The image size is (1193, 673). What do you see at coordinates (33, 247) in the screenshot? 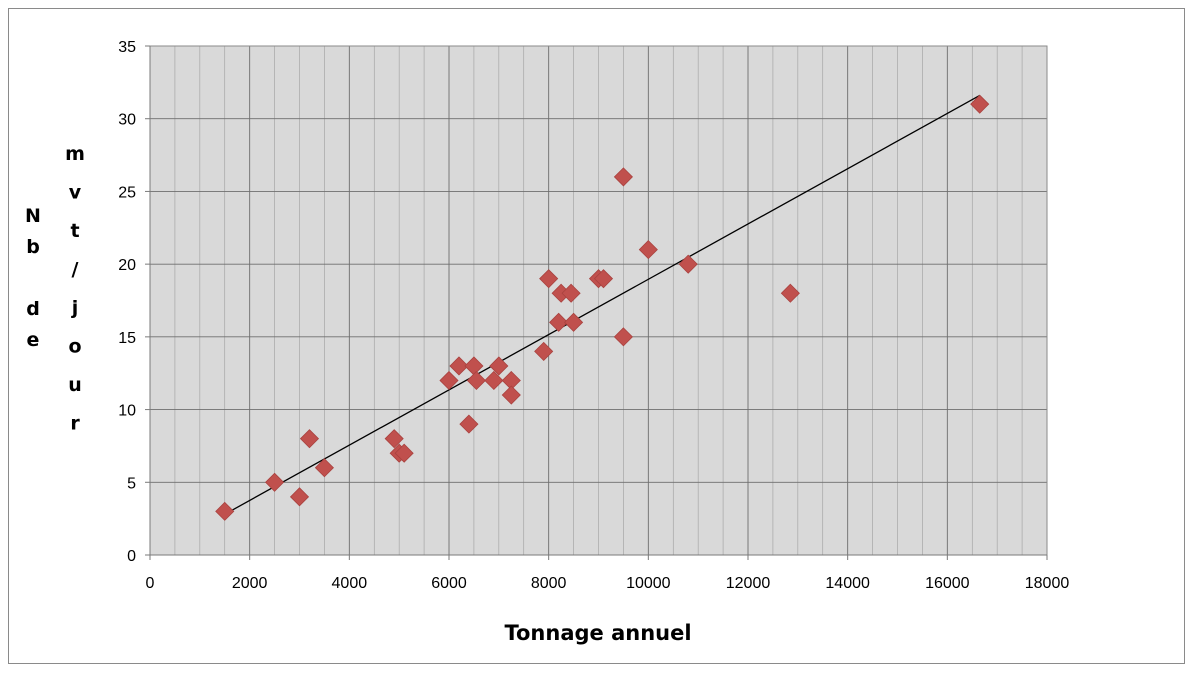
I see `y-axis-label-glyph: b` at bounding box center [33, 247].